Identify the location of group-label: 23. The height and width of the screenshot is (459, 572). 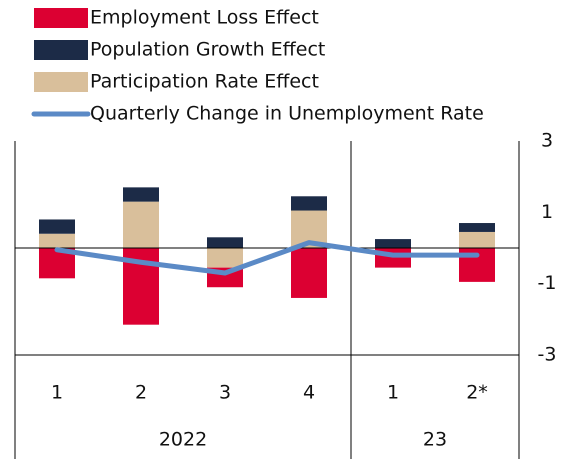
(435, 440).